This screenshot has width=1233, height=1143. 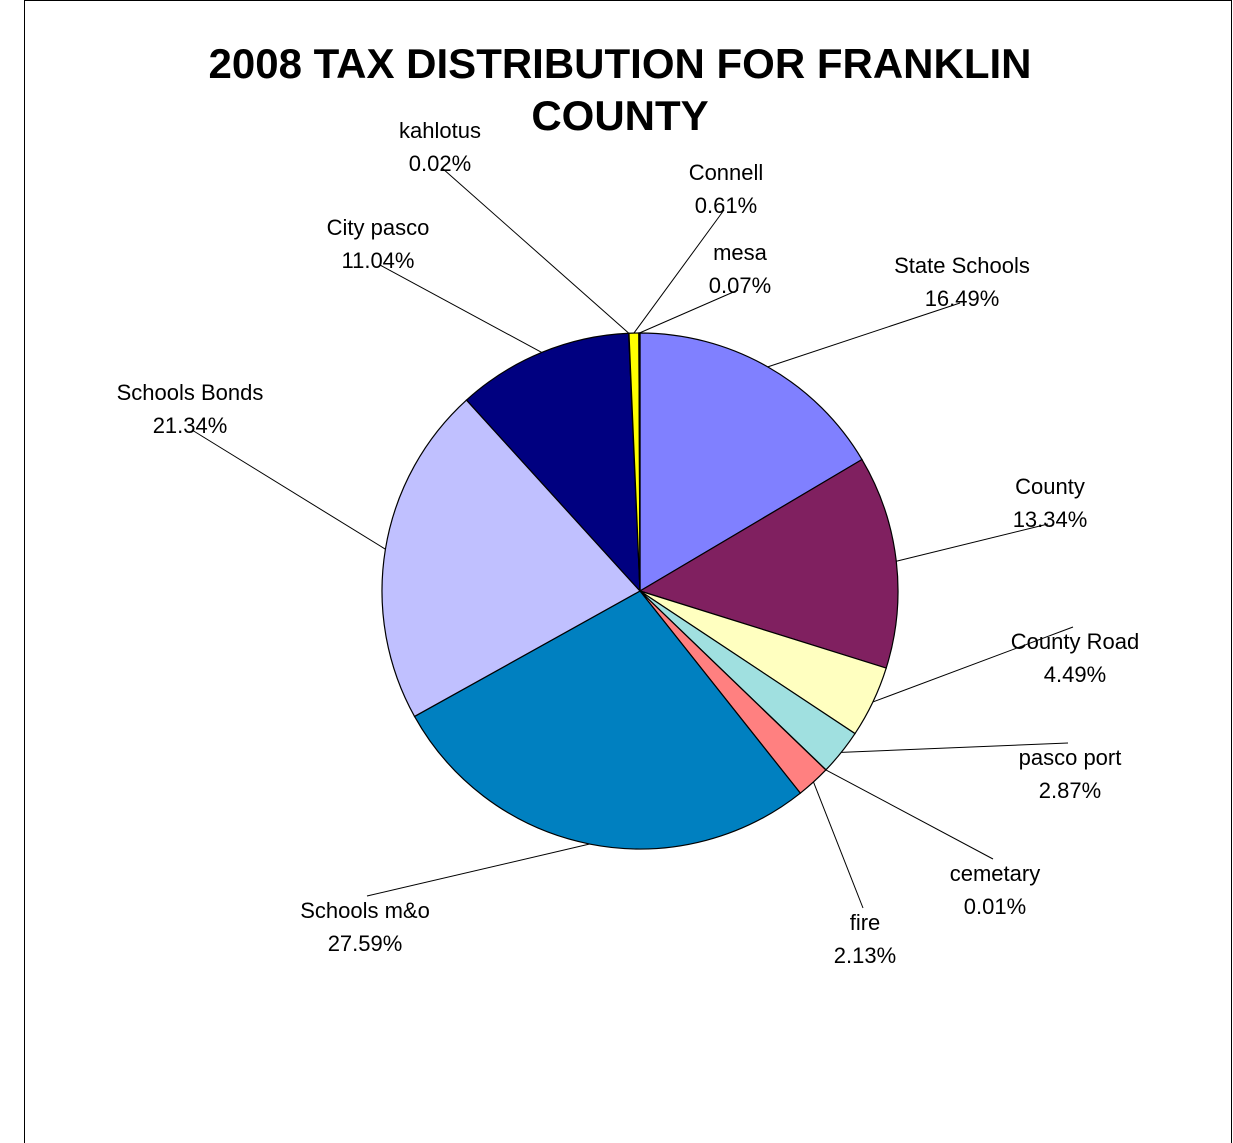 What do you see at coordinates (740, 252) in the screenshot?
I see `slice-label-mesa: mesa` at bounding box center [740, 252].